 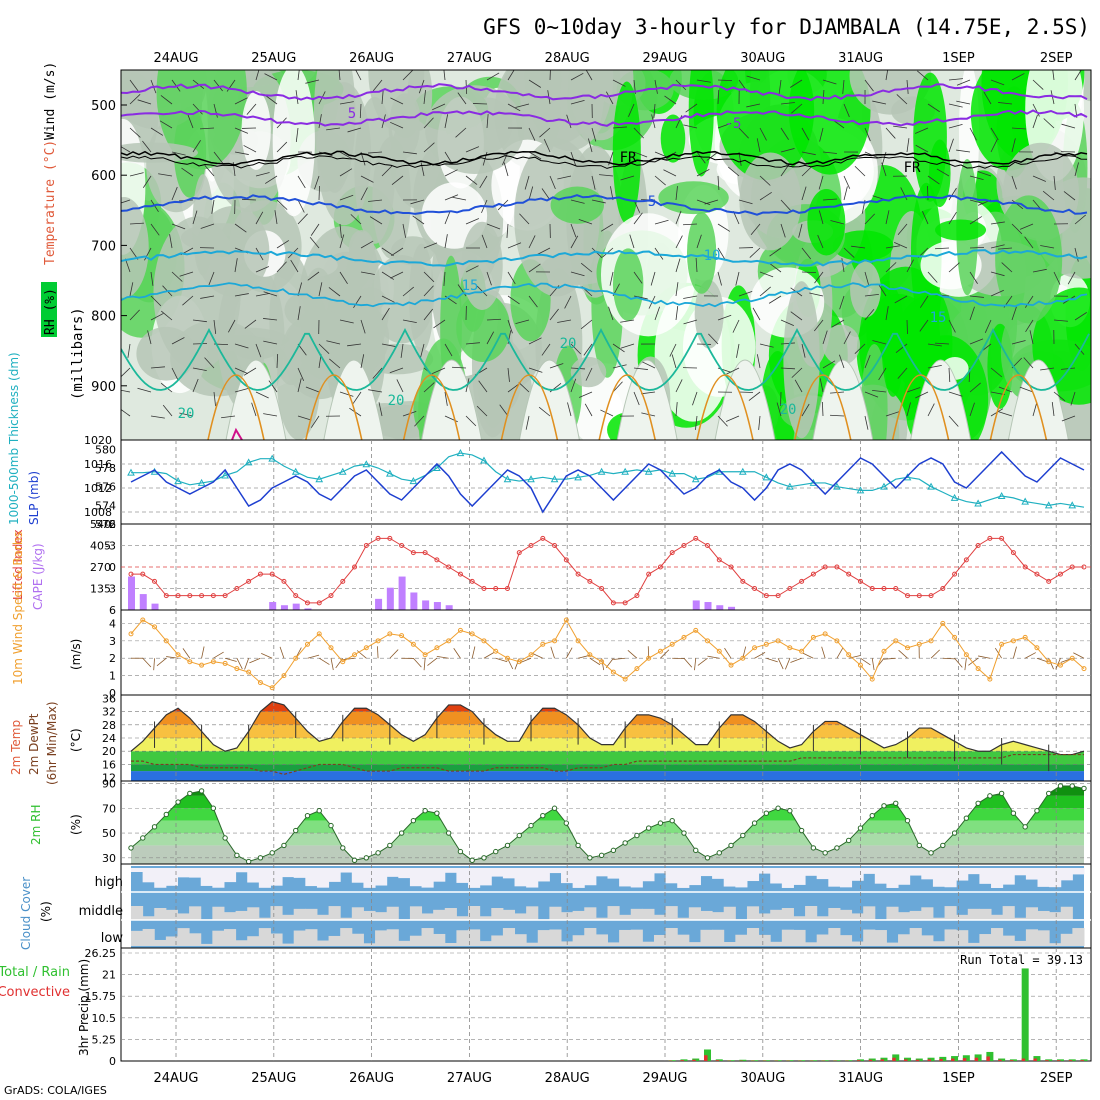 What do you see at coordinates (930, 137) in the screenshot?
I see `rh-blob` at bounding box center [930, 137].